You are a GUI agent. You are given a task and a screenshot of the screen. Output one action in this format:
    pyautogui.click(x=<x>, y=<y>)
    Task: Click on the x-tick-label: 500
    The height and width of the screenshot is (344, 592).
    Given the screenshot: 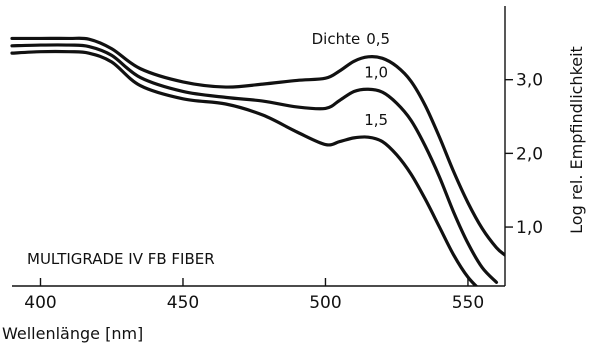 What is the action you would take?
    pyautogui.click(x=325, y=303)
    